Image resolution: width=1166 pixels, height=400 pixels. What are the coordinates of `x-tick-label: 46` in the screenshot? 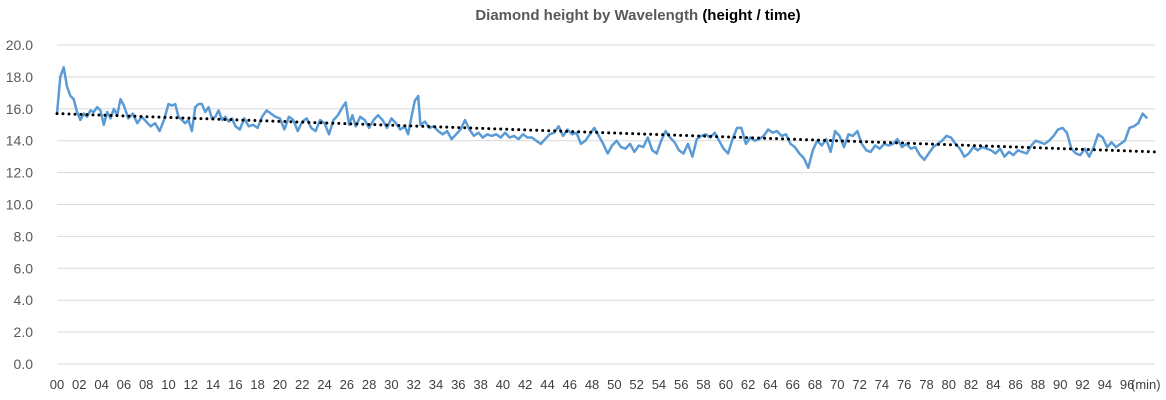 It's located at (570, 384).